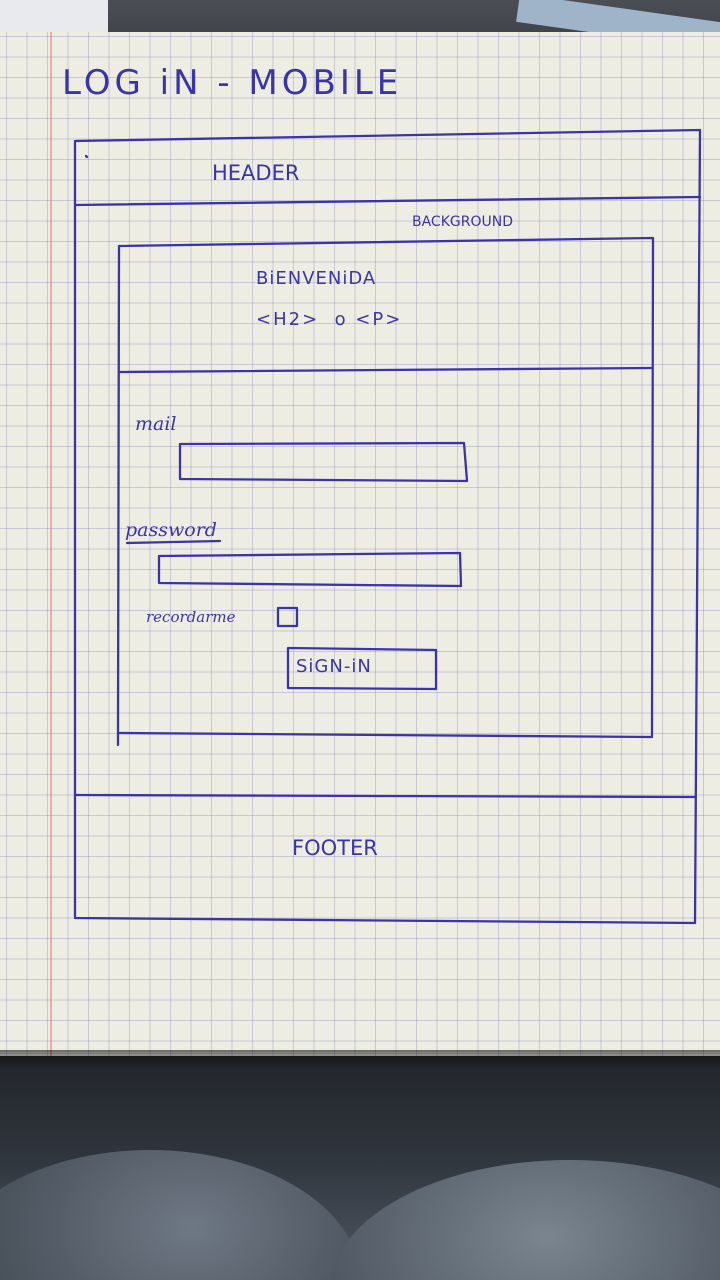  I want to click on header-label: HEADER, so click(256, 173).